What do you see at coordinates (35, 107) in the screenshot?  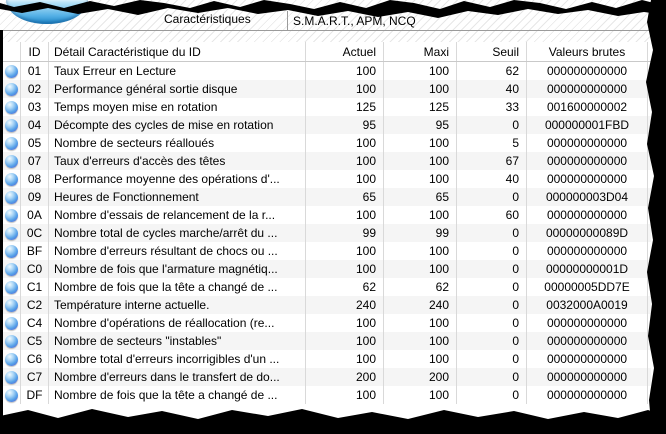 I see `row-id: 03` at bounding box center [35, 107].